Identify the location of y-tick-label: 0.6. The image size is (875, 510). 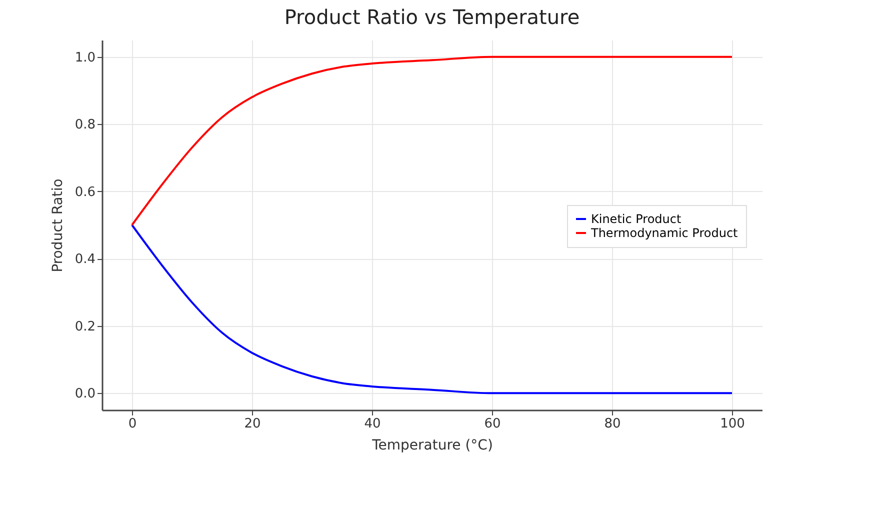
(85, 192).